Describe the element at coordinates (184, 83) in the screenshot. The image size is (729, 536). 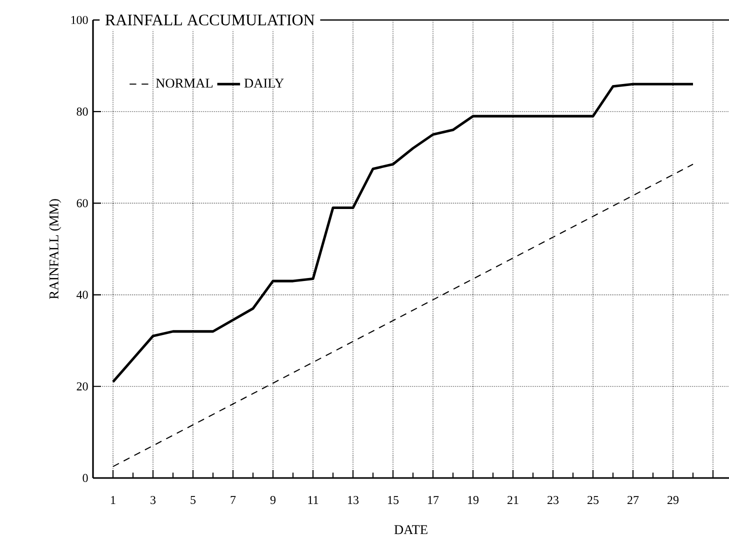
I see `legend-label: NORMAL` at that location.